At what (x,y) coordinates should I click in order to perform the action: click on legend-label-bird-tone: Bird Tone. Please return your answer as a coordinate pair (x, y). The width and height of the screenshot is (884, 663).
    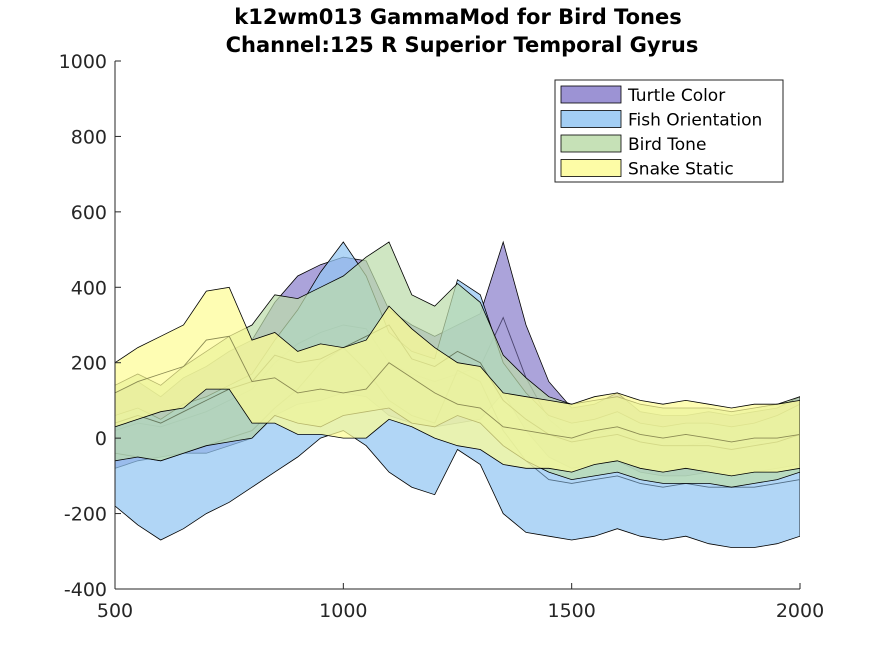
    Looking at the image, I should click on (667, 145).